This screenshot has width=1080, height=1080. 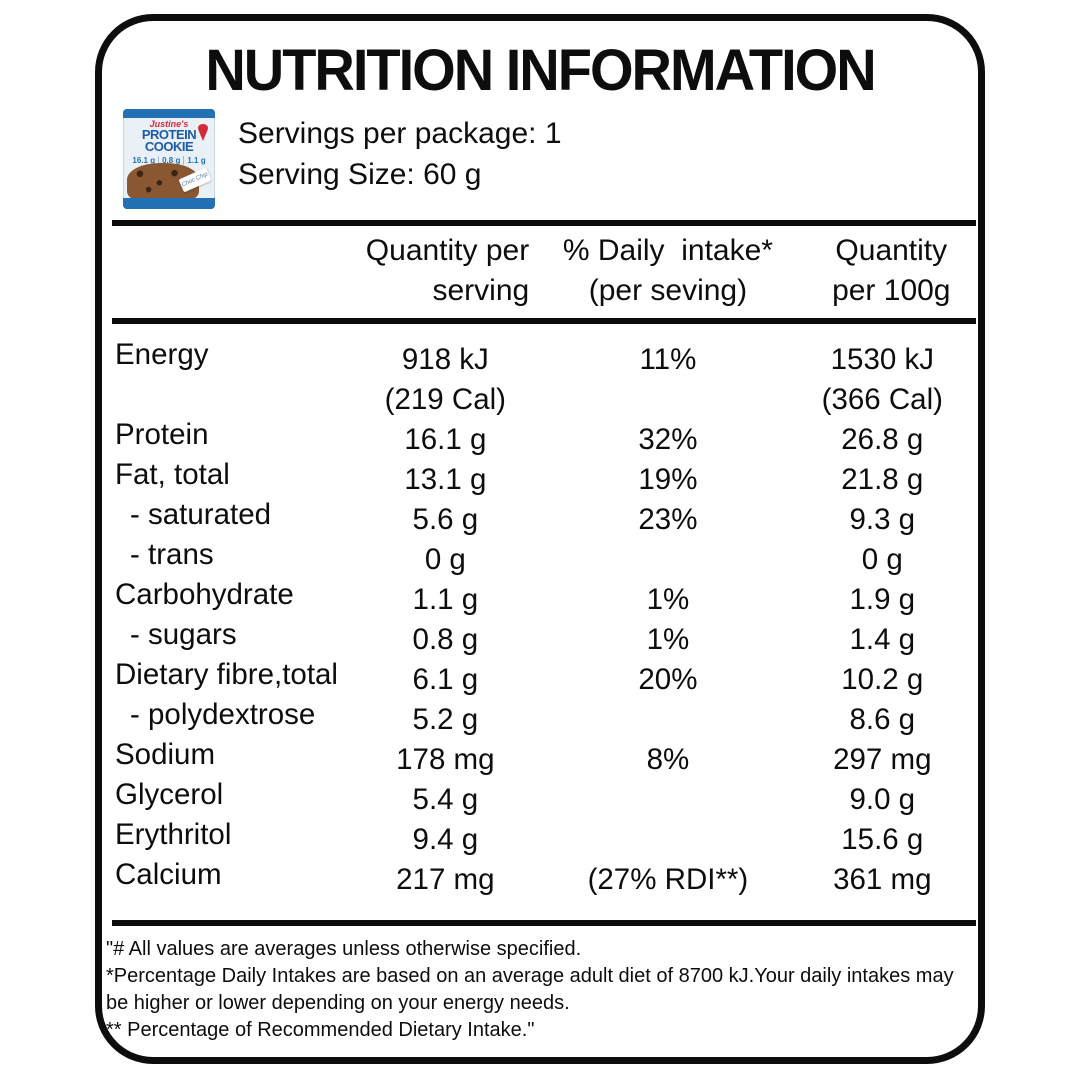 I want to click on nutrient-label: Dietary fibre,total, so click(x=226, y=674).